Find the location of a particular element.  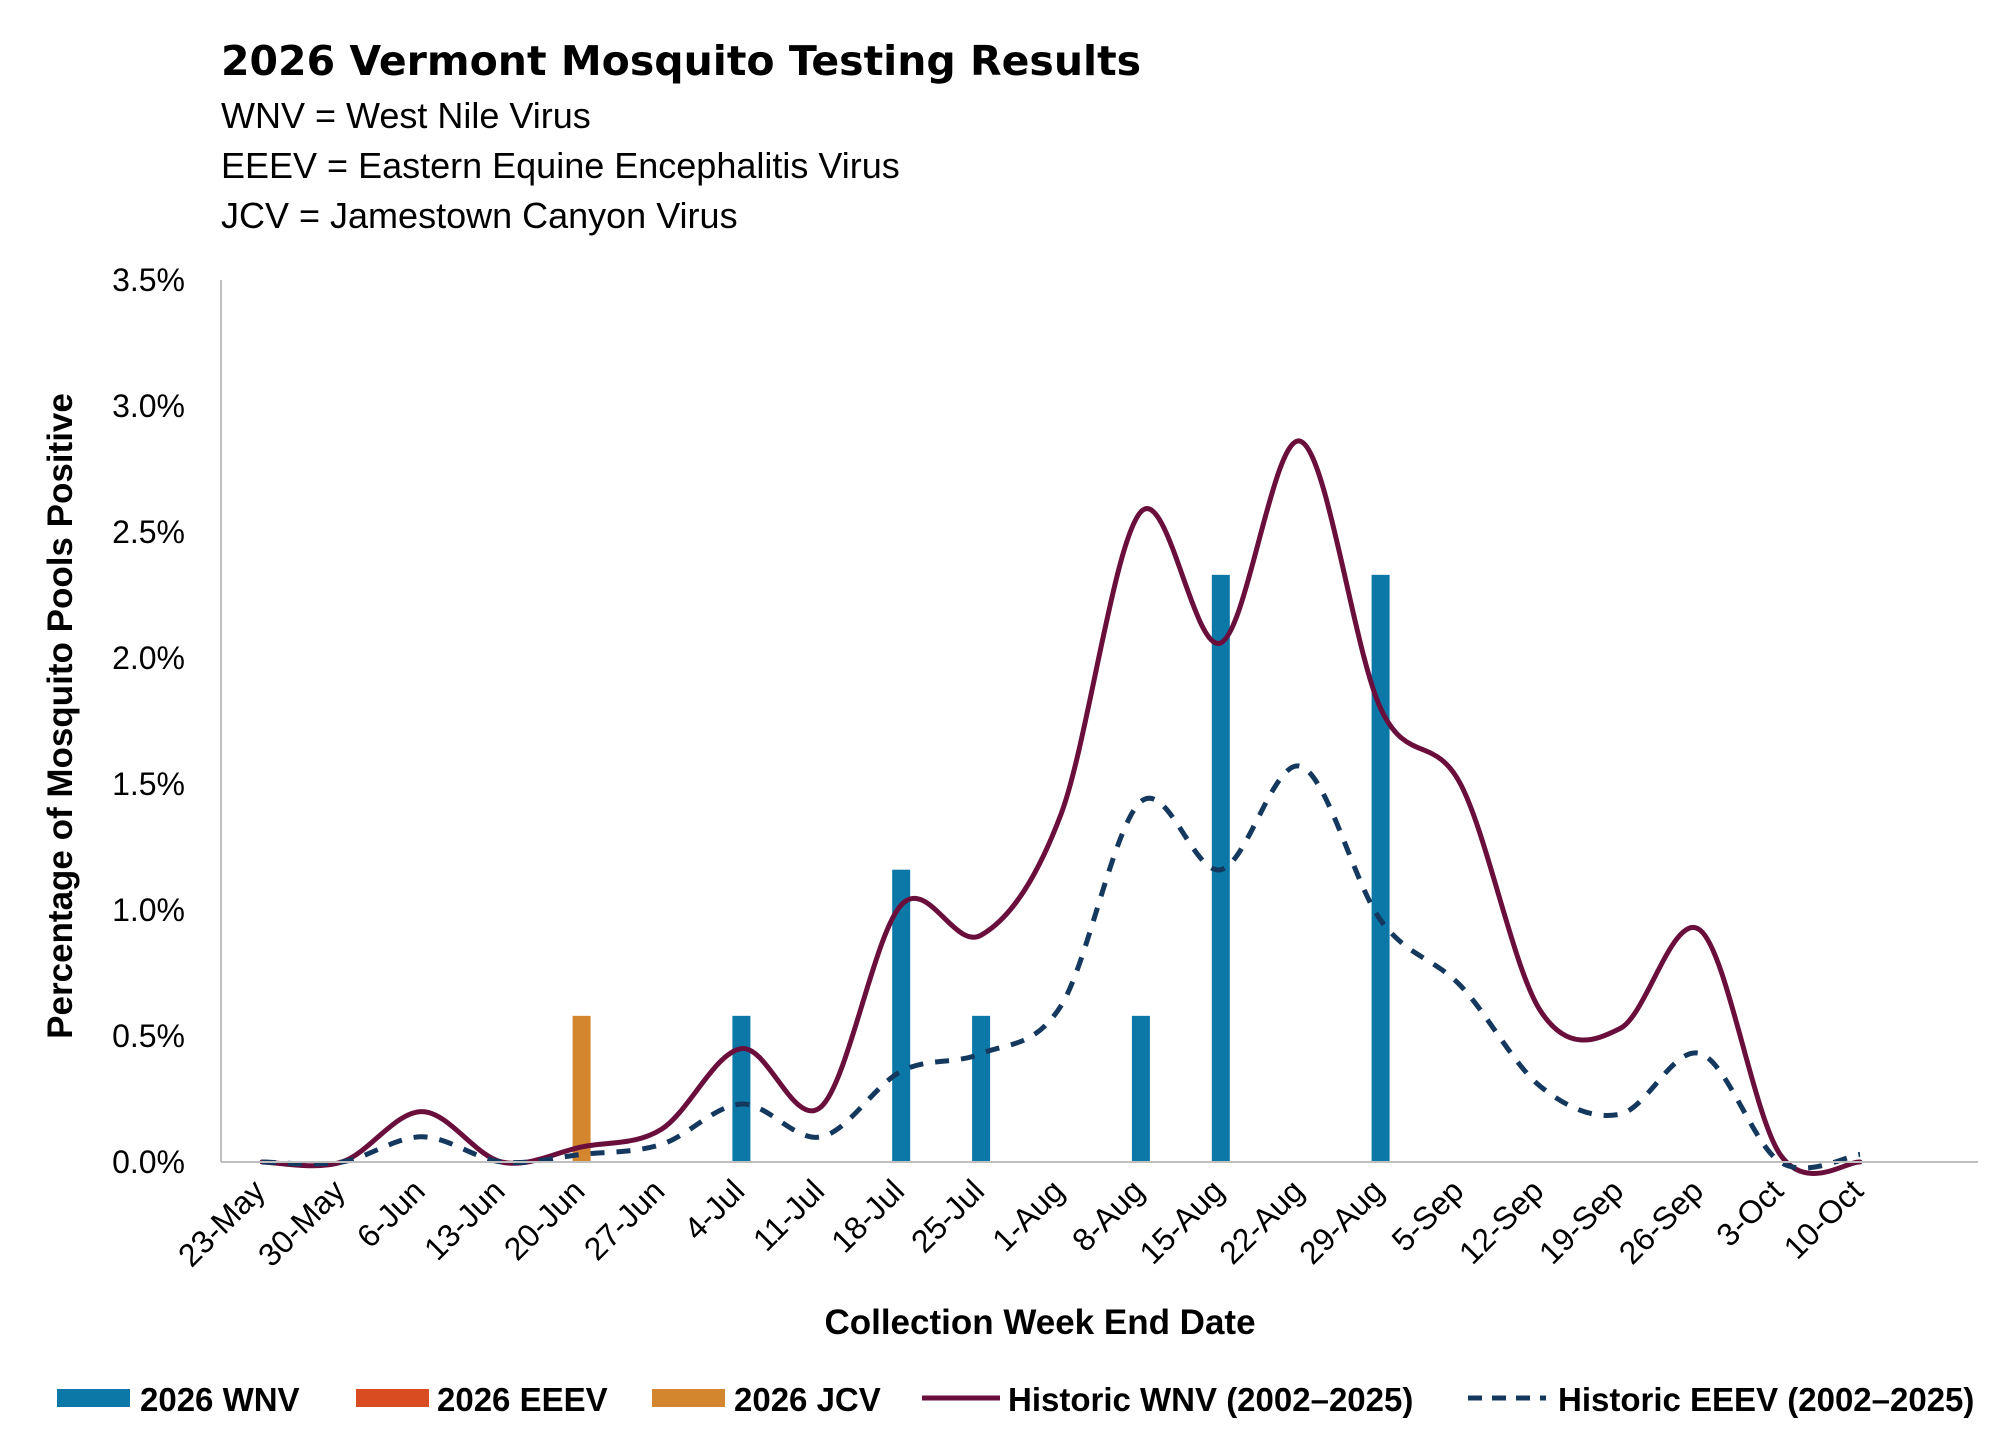

x-tick-label: 4-Jul is located at coordinates (714, 1209).